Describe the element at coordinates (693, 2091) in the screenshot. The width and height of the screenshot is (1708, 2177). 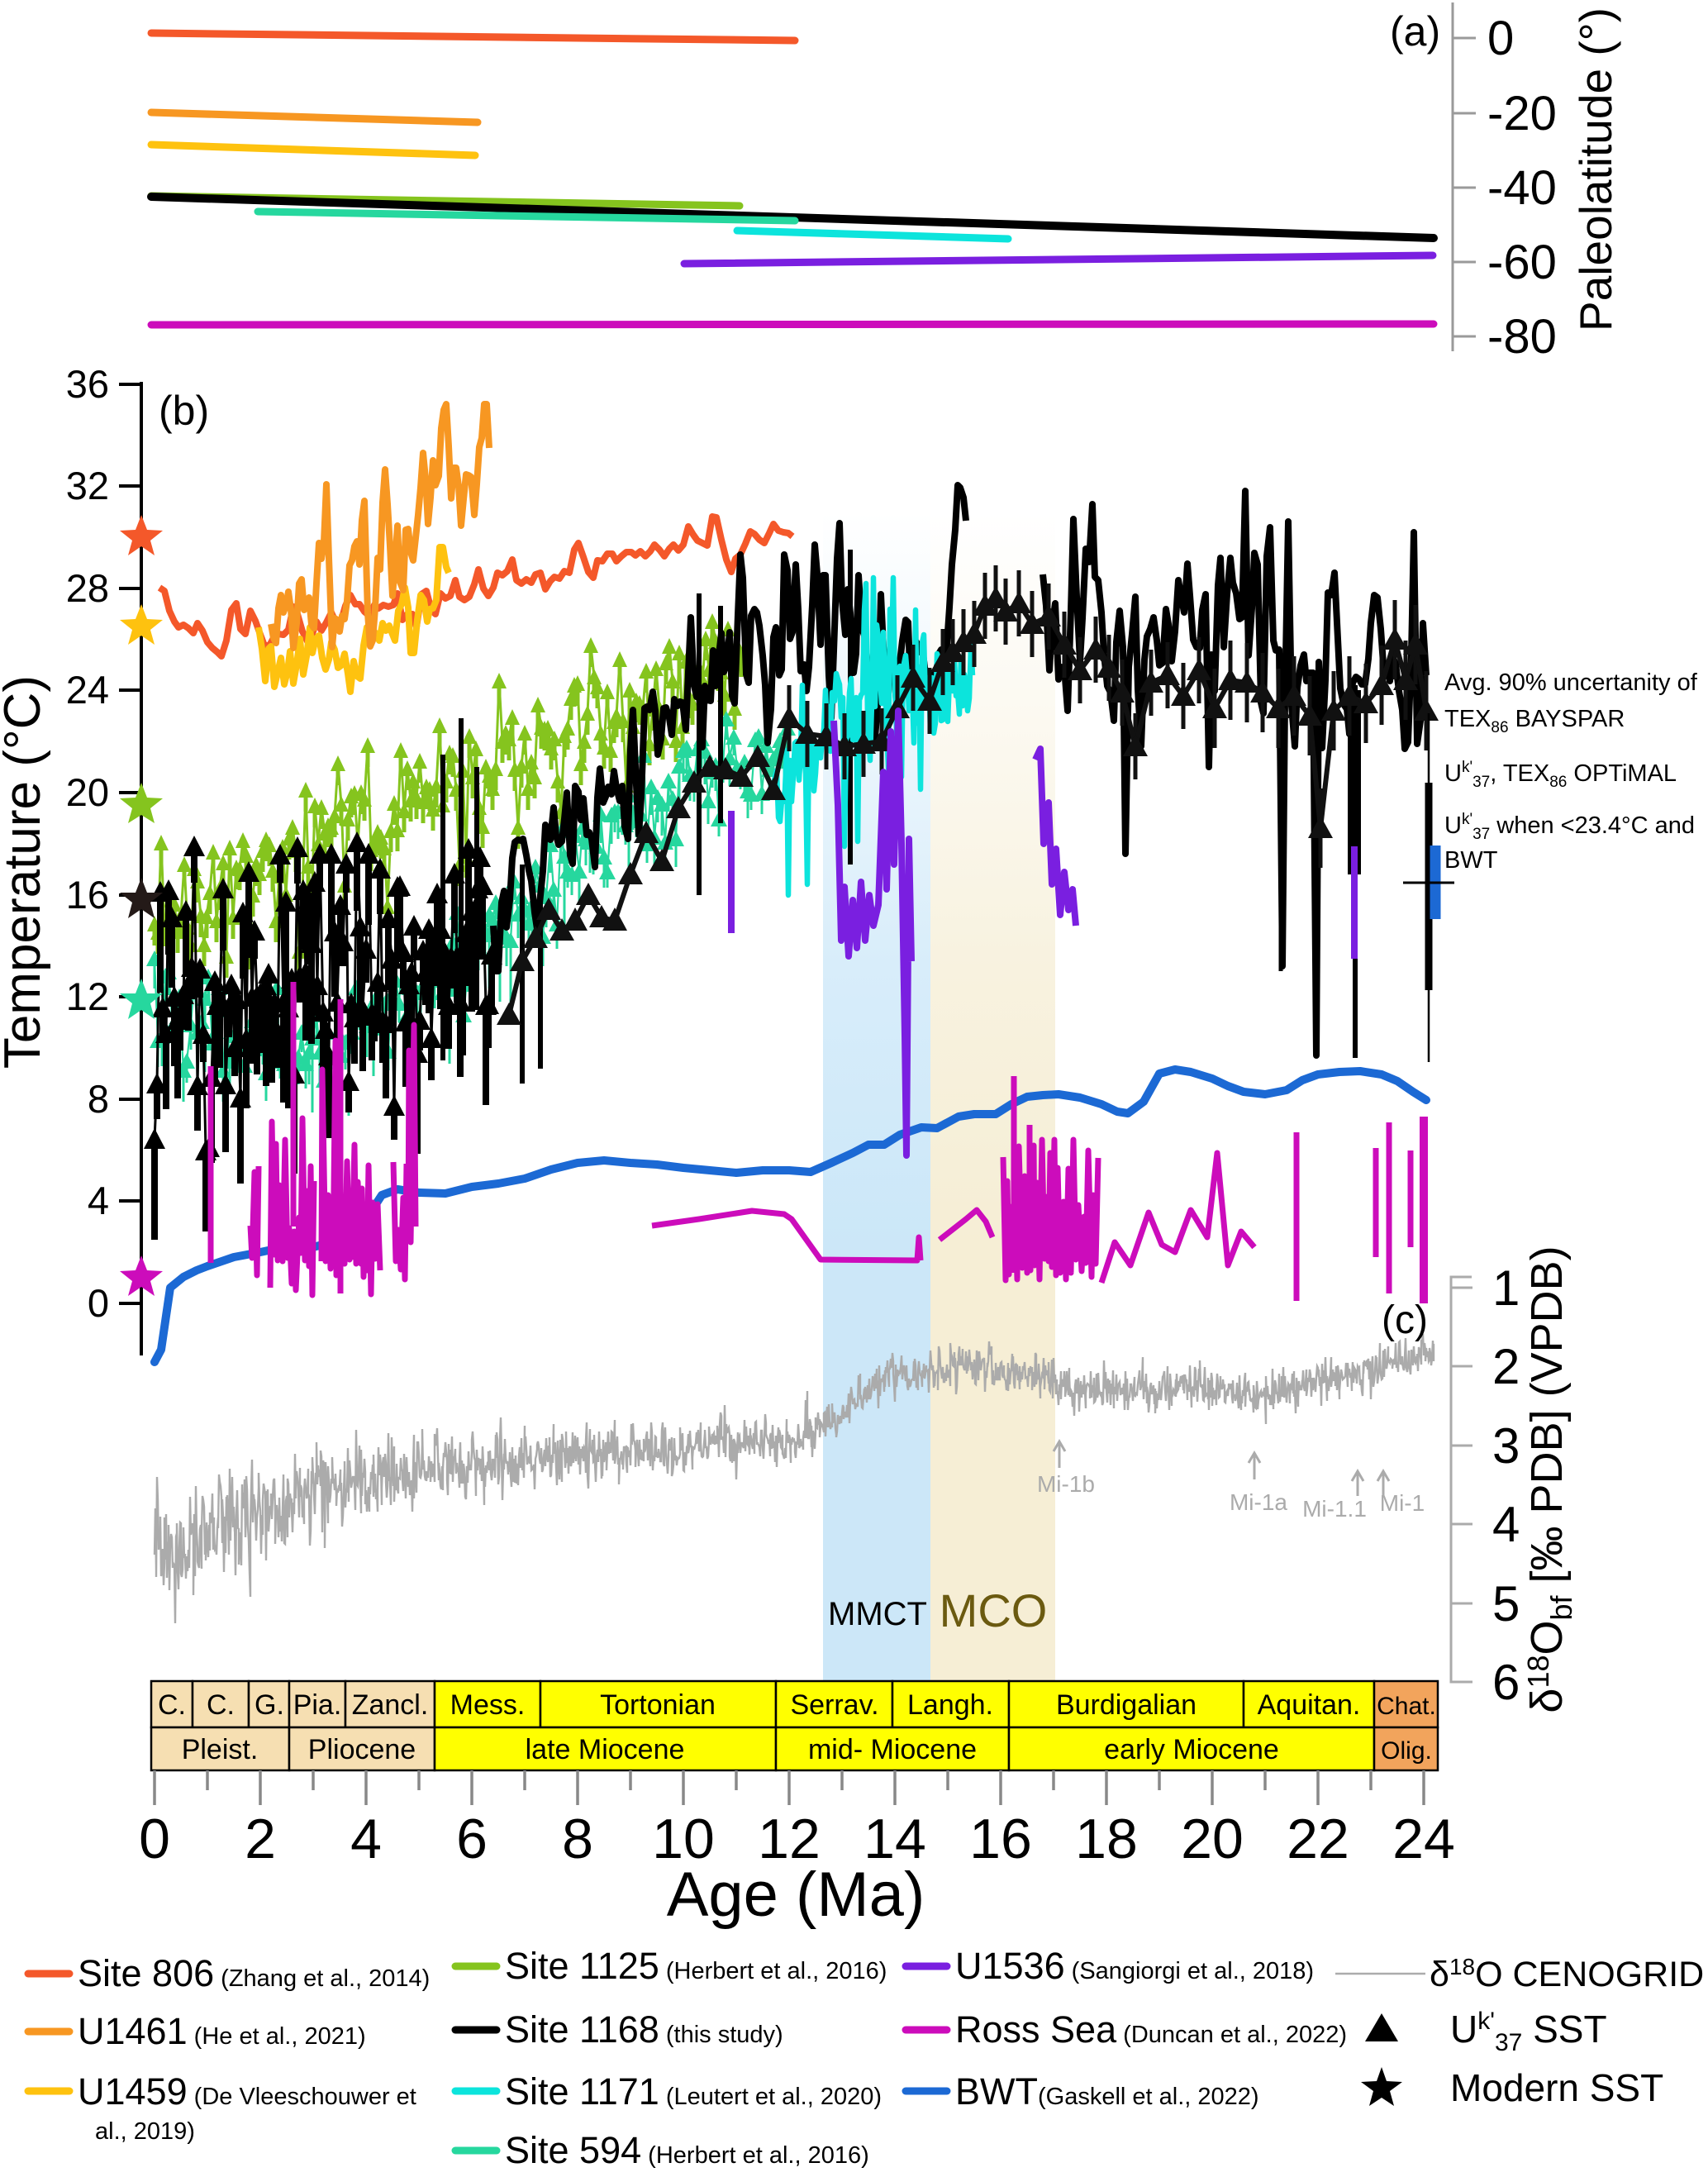
I see `svg-text:Site 1171 (Leutert et al., 202: Site 1171 (Leutert et al., 2020)` at that location.